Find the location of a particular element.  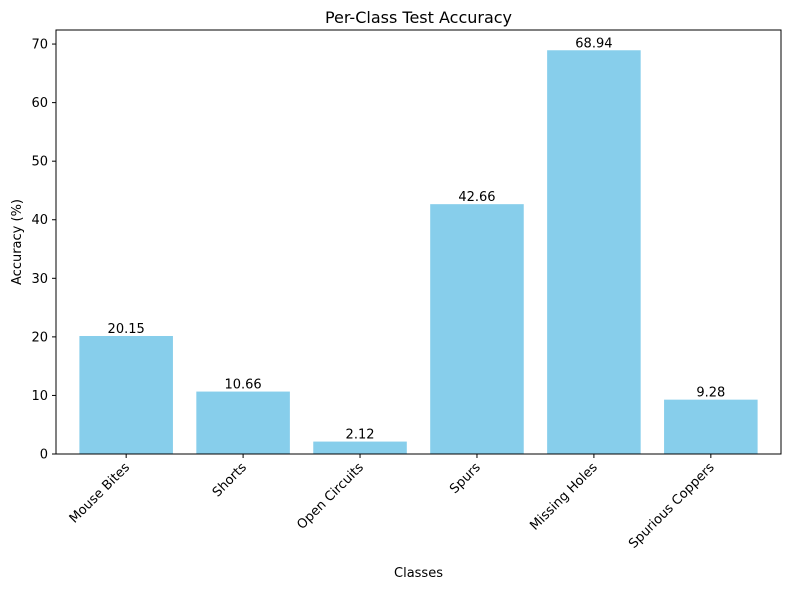

chart-title: Per-Class Test Accuracy is located at coordinates (418, 17).